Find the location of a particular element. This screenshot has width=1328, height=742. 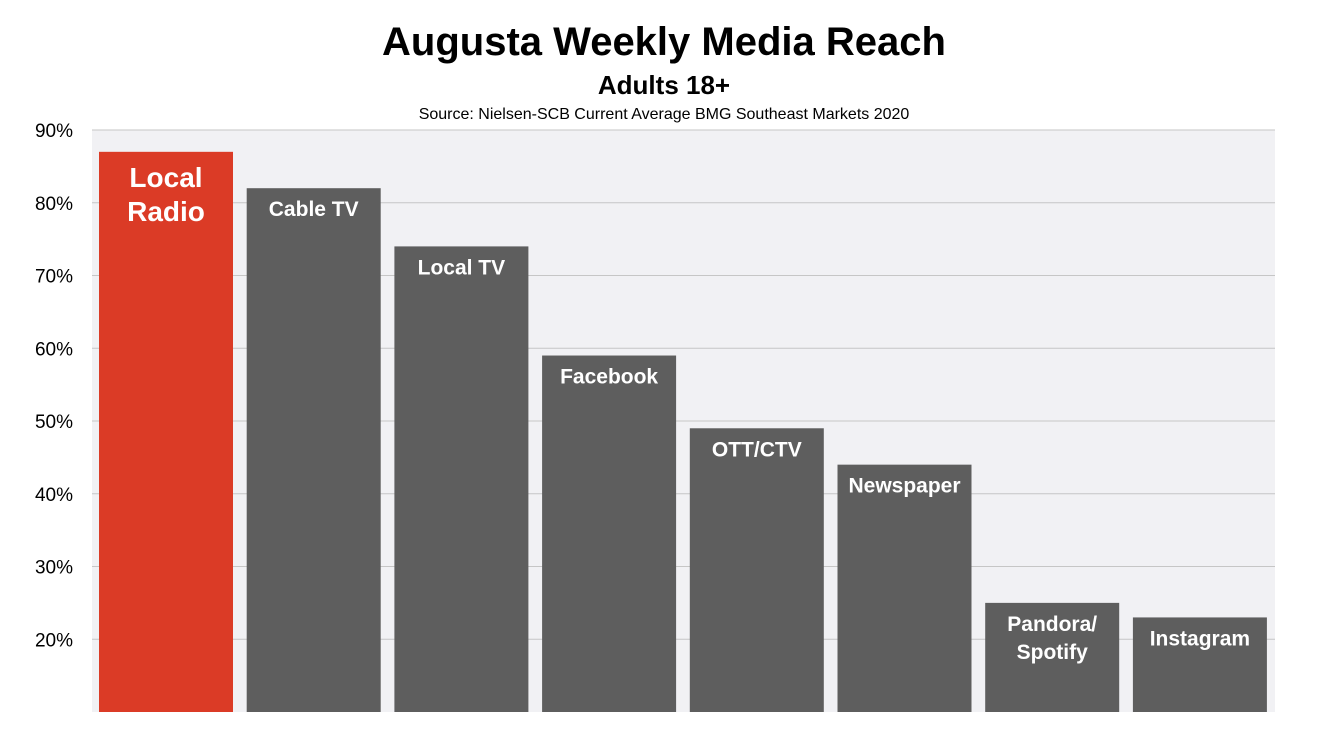

bar-label: Local TV is located at coordinates (462, 267).